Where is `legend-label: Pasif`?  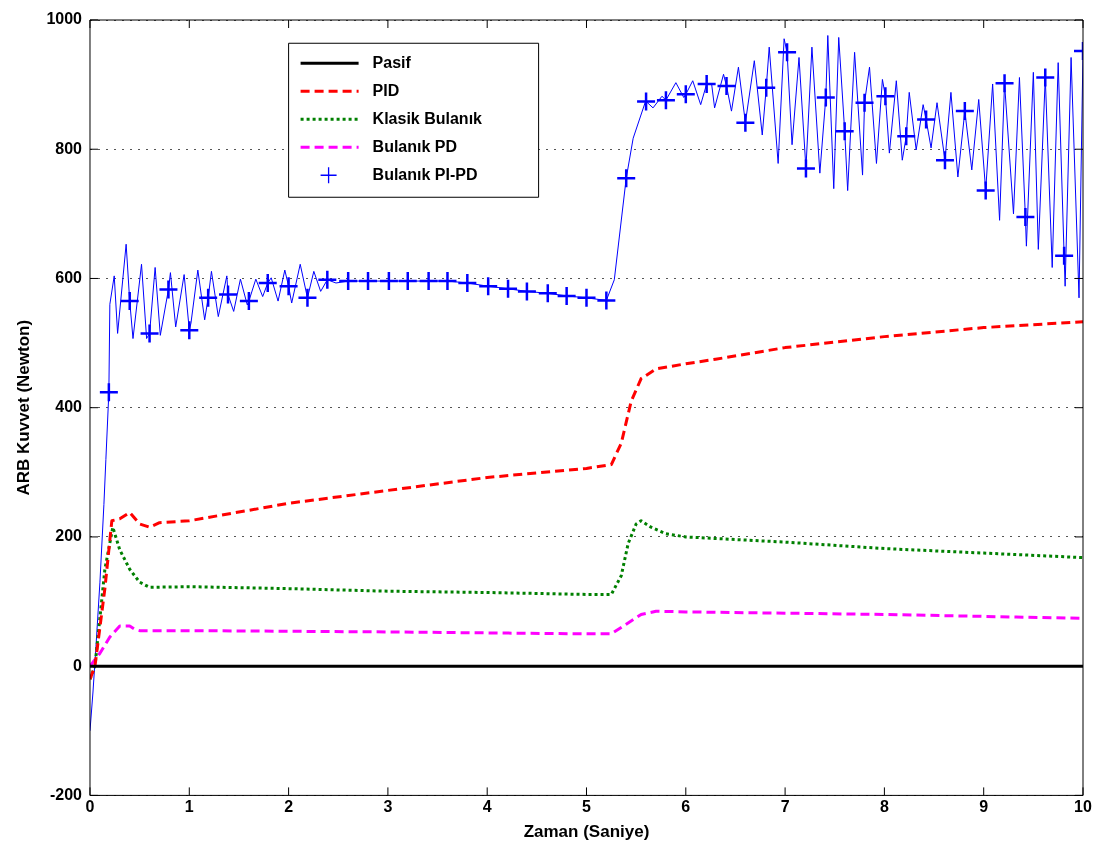 legend-label: Pasif is located at coordinates (392, 62).